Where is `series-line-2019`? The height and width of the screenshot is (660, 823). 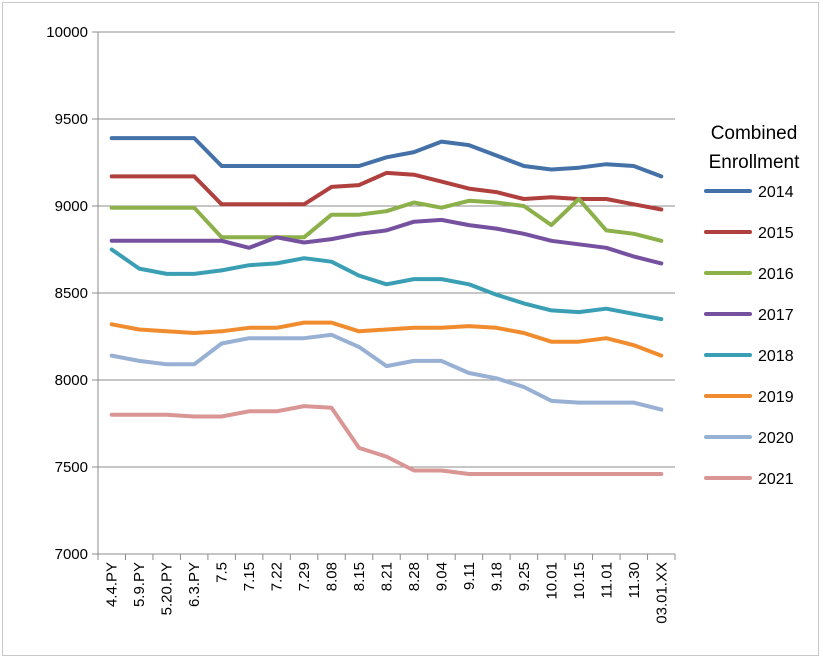
series-line-2019 is located at coordinates (386, 339).